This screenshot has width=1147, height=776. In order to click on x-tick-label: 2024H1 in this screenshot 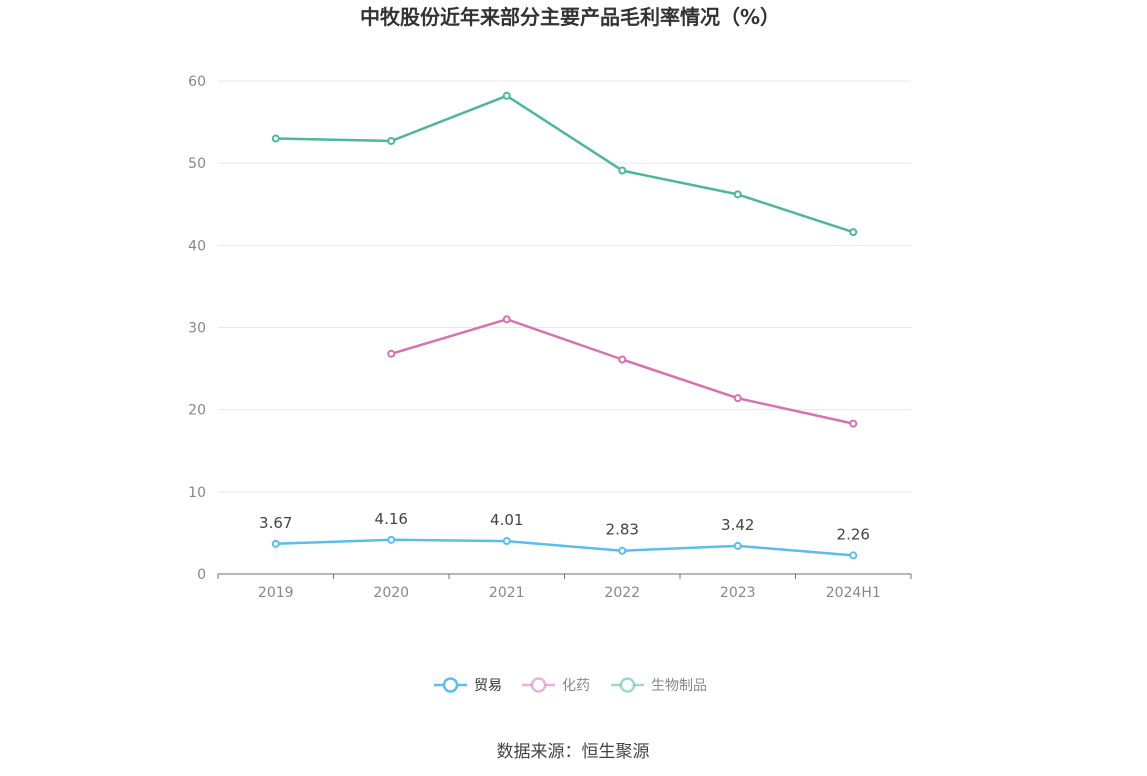, I will do `click(853, 593)`.